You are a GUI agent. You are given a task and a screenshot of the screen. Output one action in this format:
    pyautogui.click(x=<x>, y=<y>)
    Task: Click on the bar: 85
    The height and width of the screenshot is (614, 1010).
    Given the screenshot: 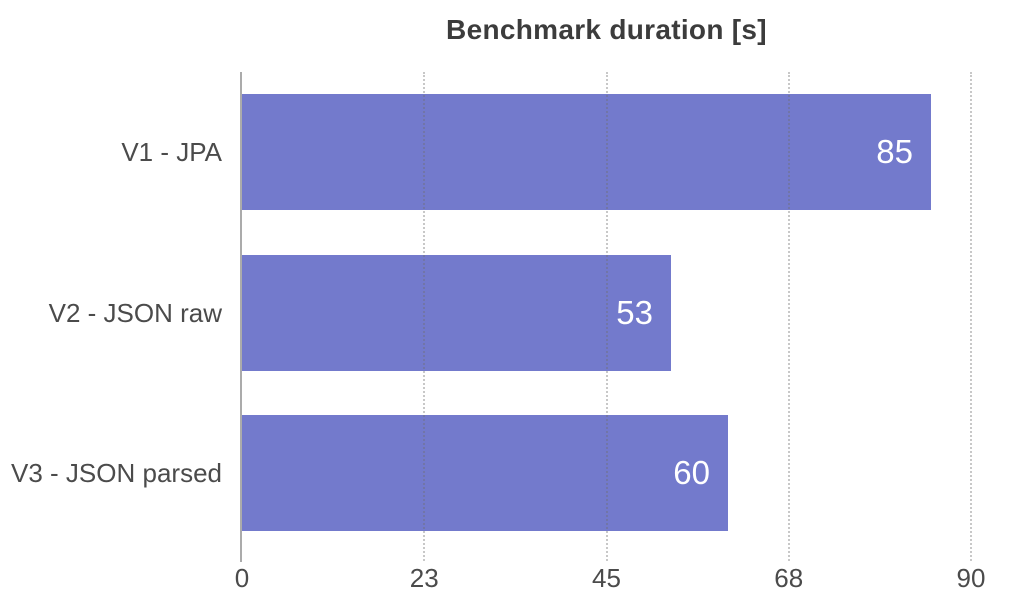 What is the action you would take?
    pyautogui.click(x=586, y=152)
    